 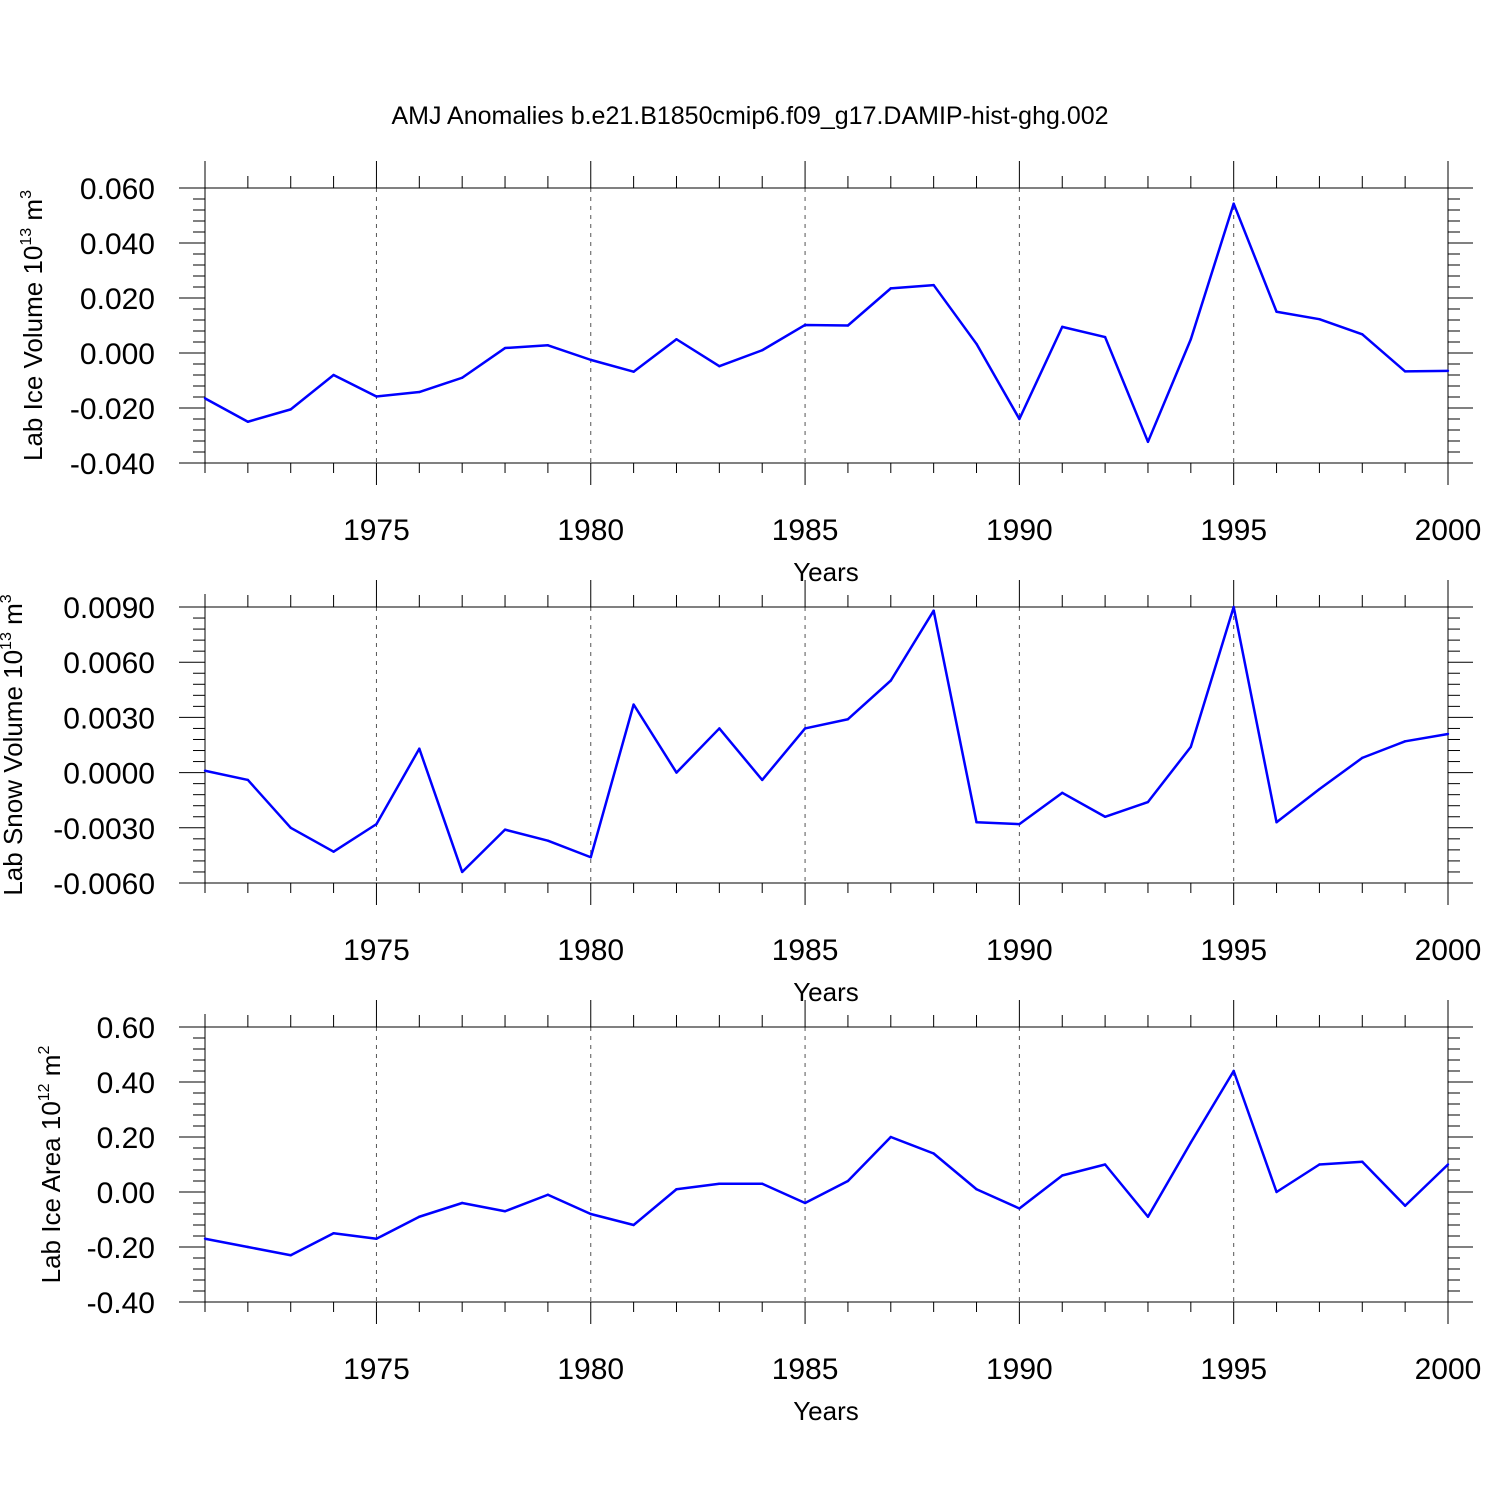 What do you see at coordinates (117, 299) in the screenshot?
I see `y-tick-label: 0.020` at bounding box center [117, 299].